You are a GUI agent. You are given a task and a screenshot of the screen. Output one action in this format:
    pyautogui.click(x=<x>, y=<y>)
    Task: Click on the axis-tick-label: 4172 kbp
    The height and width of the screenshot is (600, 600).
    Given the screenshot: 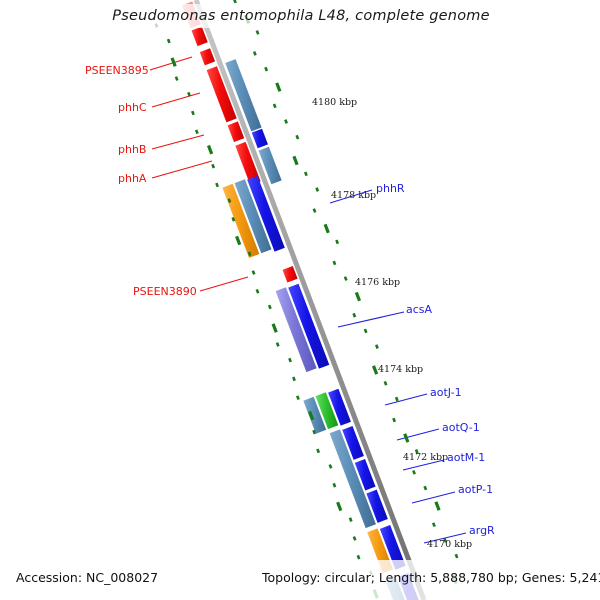 What is the action you would take?
    pyautogui.click(x=426, y=457)
    